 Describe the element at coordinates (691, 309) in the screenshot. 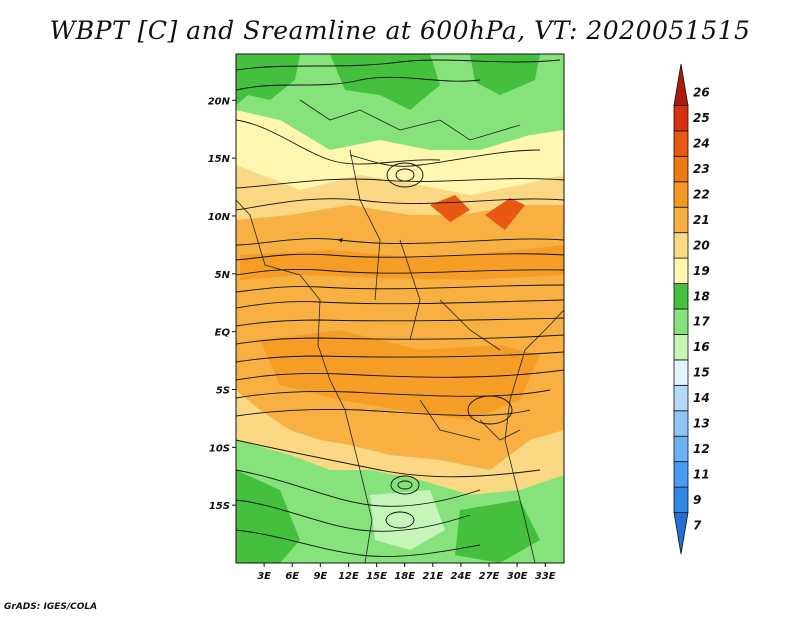

I see `colorbar: 7 9 11 12 13 14 15 16 17 18 19 20 21 22 23 24 25 26` at that location.